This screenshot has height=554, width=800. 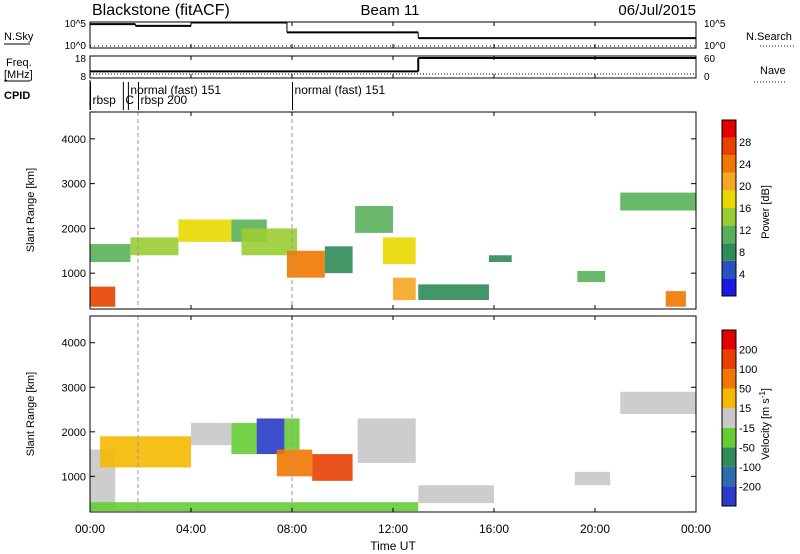 I want to click on cpid-entry: C, so click(x=129, y=100).